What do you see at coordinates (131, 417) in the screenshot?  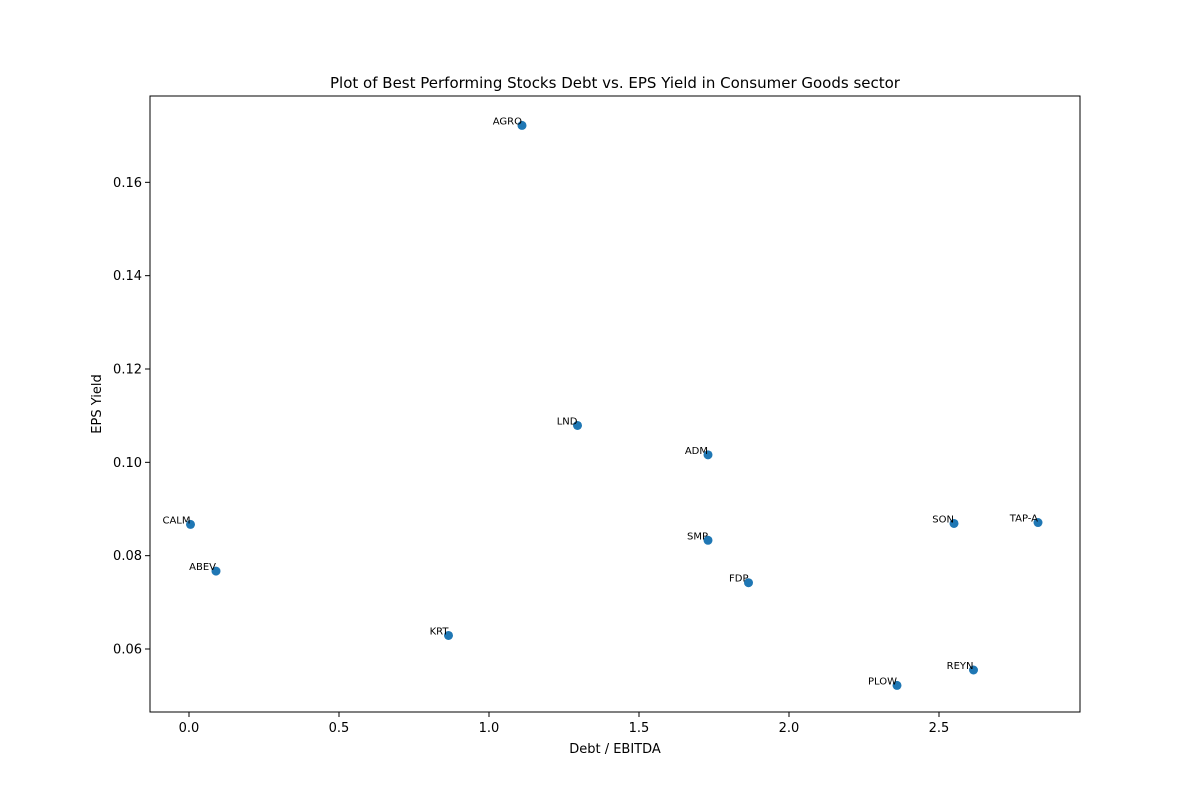 I see `y-axis-ticks: 0.06 0.08 0.10 0.12 0.14 0.16` at bounding box center [131, 417].